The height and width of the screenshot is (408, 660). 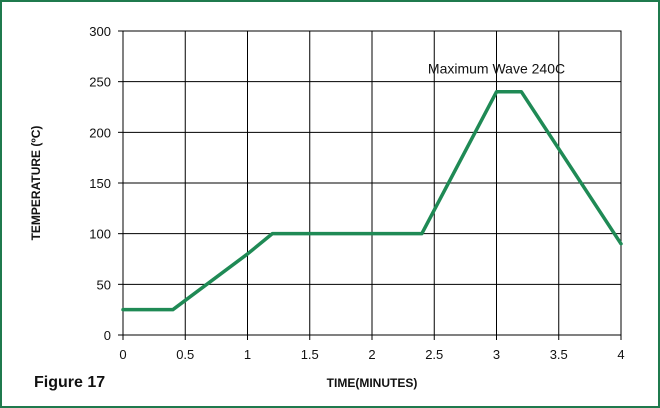 What do you see at coordinates (372, 383) in the screenshot?
I see `x-axis-title: TIME(MINUTES)` at bounding box center [372, 383].